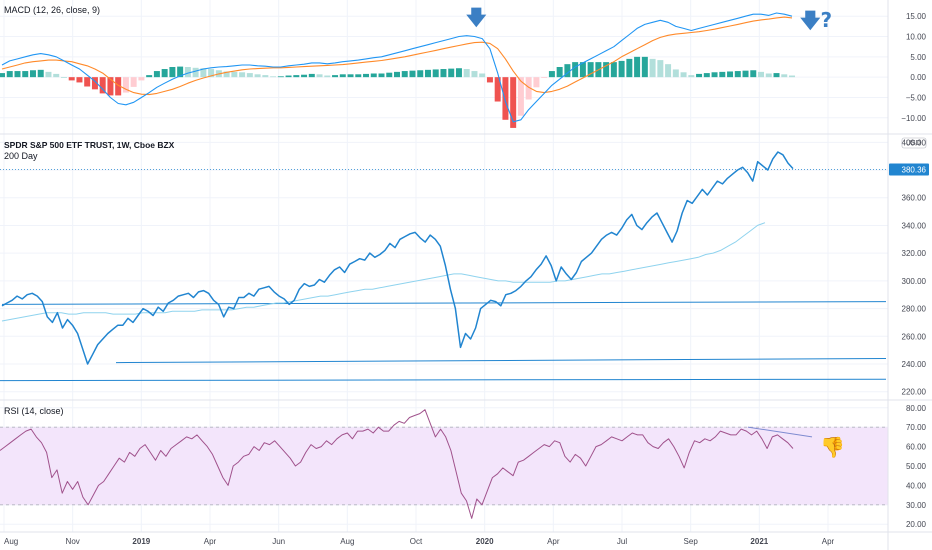 The width and height of the screenshot is (932, 550). What do you see at coordinates (909, 169) in the screenshot?
I see `last-price-tag` at bounding box center [909, 169].